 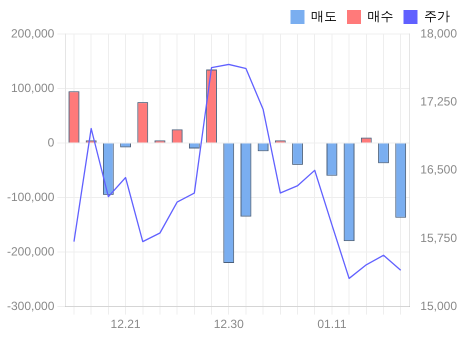 What do you see at coordinates (31, 251) in the screenshot?
I see `y-tick-label: -200,000` at bounding box center [31, 251].